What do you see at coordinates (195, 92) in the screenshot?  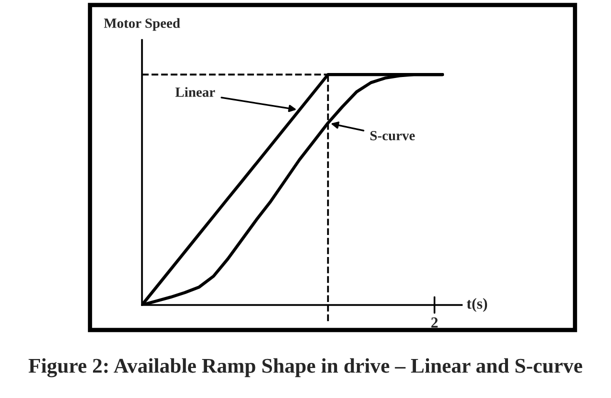 I see `annotation: Linear` at bounding box center [195, 92].